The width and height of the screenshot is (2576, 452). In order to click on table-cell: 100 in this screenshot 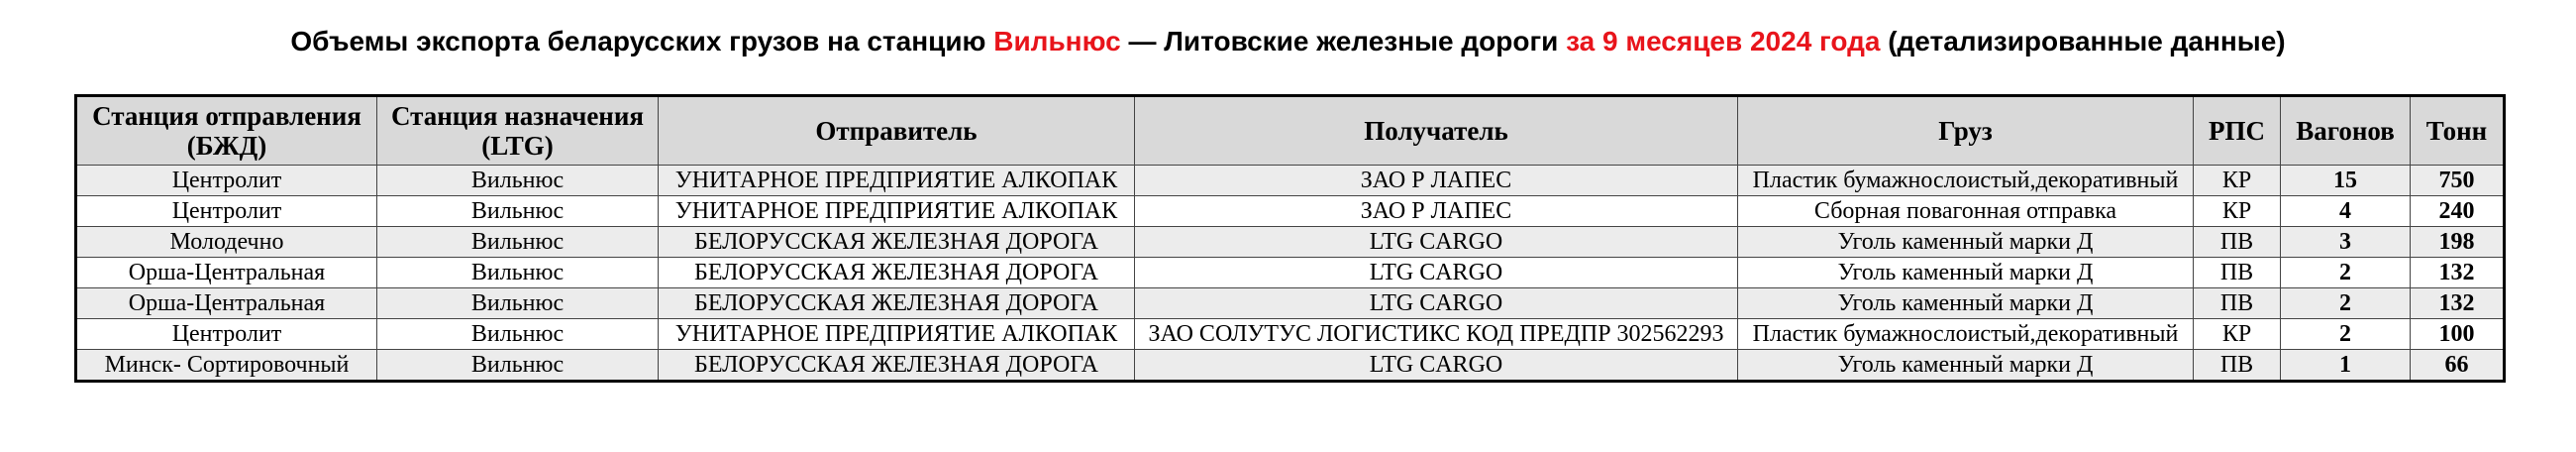, I will do `click(2457, 334)`.